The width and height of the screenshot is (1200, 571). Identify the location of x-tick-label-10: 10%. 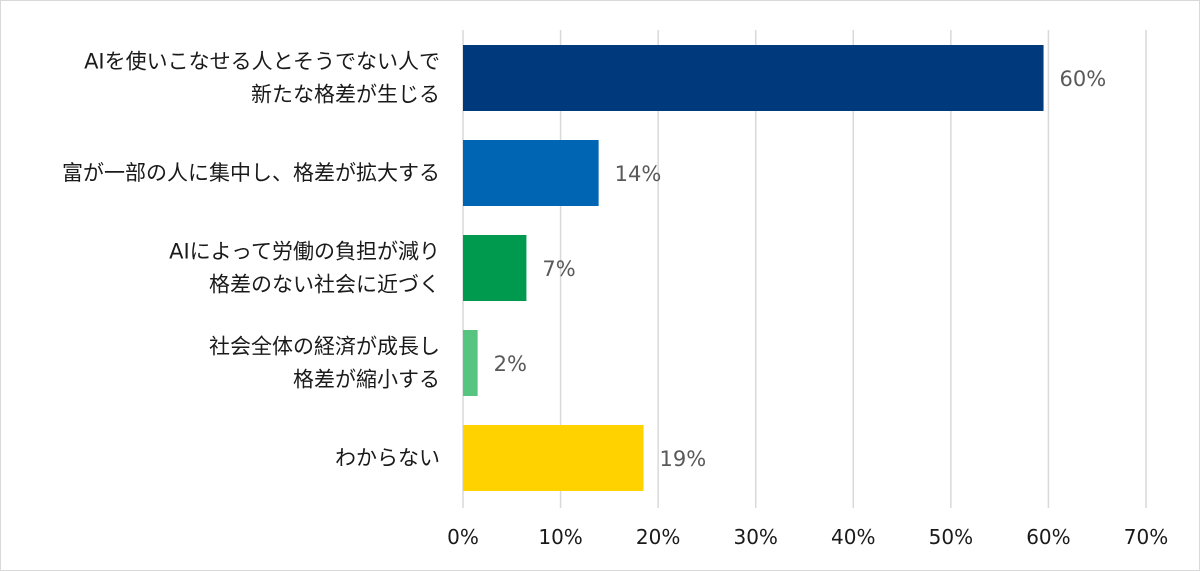
(560, 537).